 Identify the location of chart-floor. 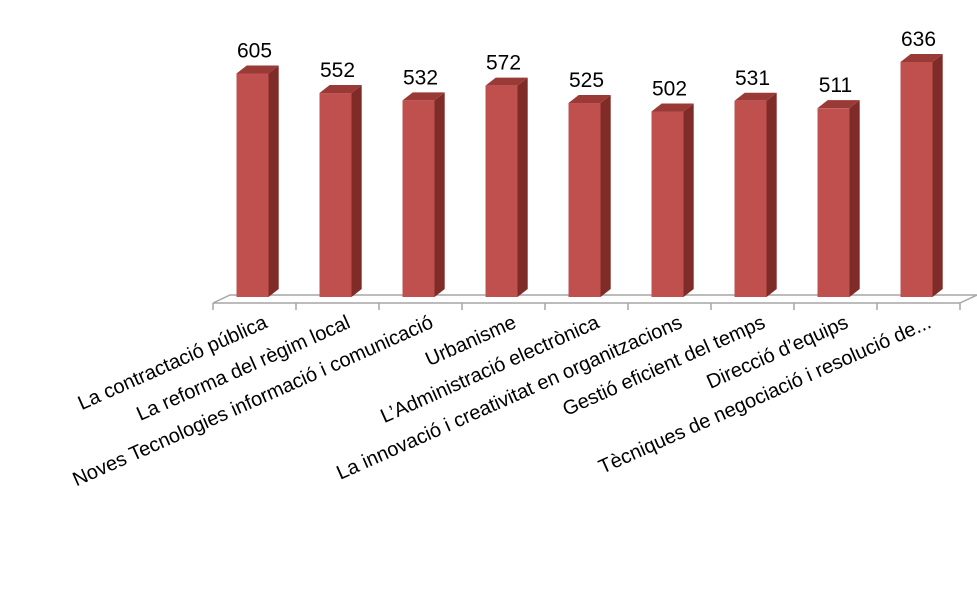
(594, 302).